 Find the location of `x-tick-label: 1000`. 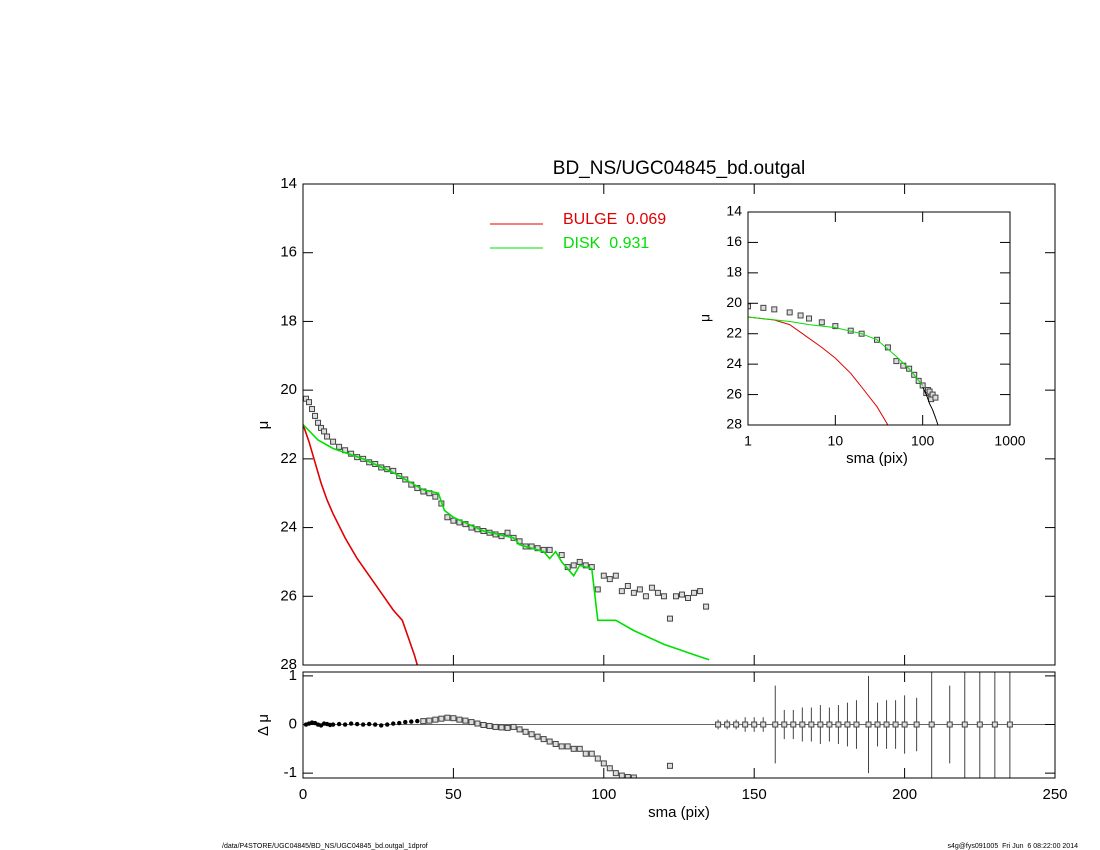

x-tick-label: 1000 is located at coordinates (1009, 441).